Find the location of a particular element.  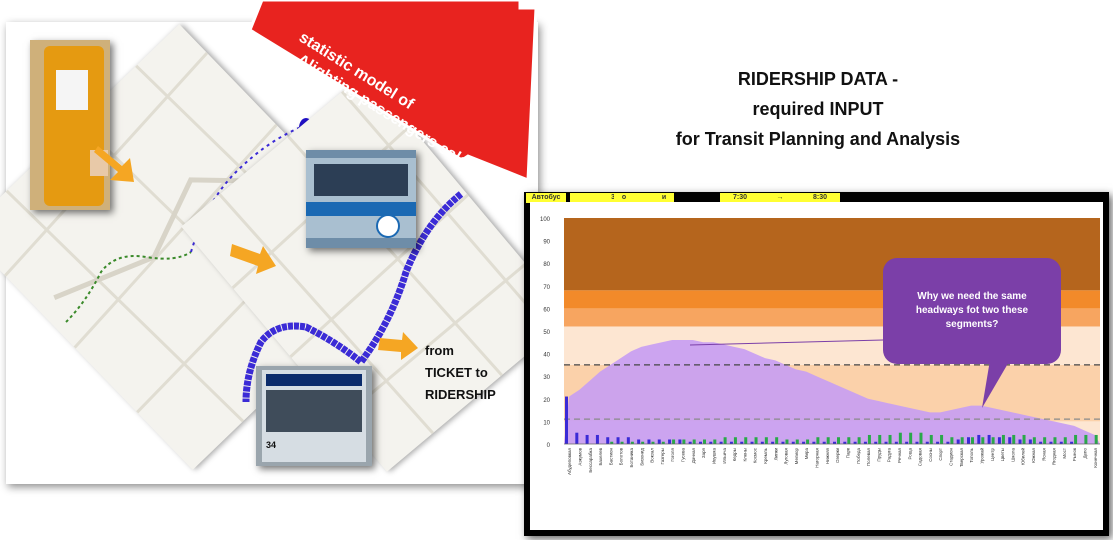

y-tick-label: 50 is located at coordinates (546, 333).